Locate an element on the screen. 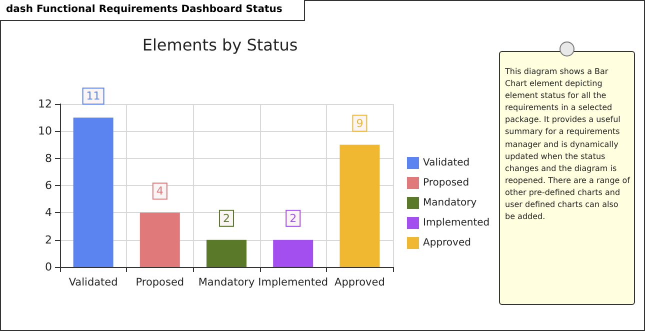 This screenshot has height=331, width=645. x-tick-label: Implemented is located at coordinates (293, 282).